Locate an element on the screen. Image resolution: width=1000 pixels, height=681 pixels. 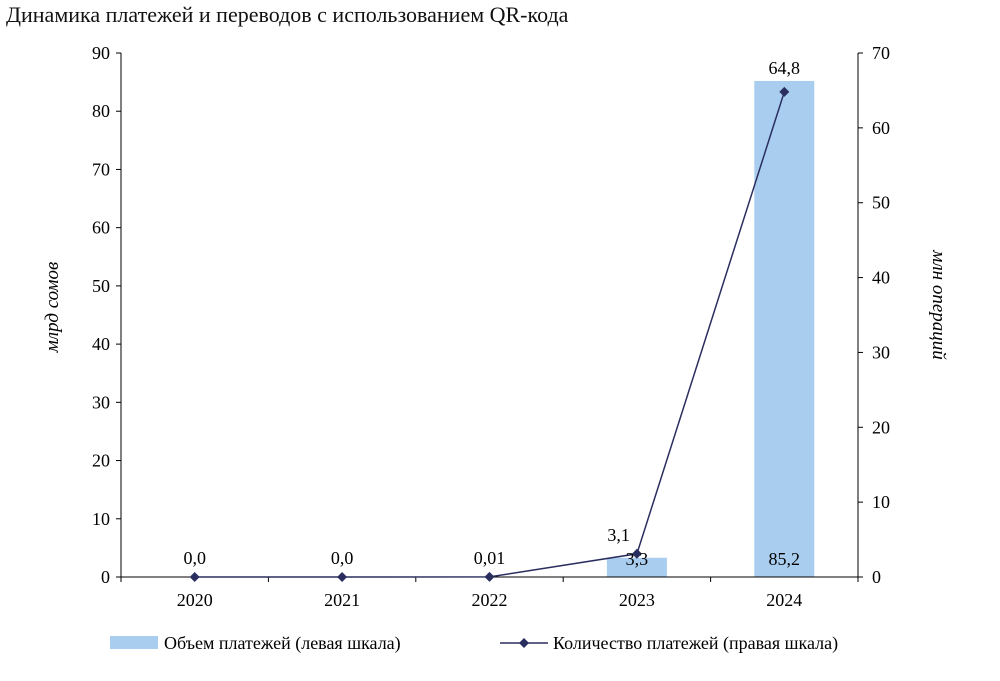
right-tick-label: 40 is located at coordinates (881, 278).